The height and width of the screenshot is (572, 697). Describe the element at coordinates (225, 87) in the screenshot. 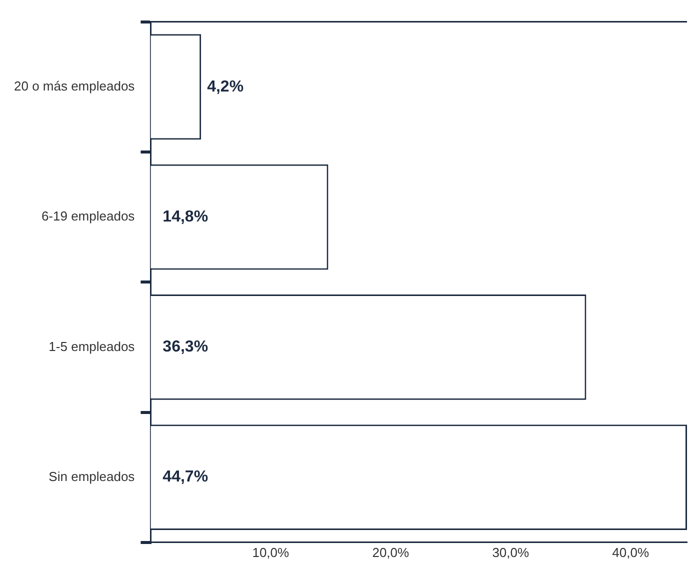

I see `data-label: 4,2%` at that location.